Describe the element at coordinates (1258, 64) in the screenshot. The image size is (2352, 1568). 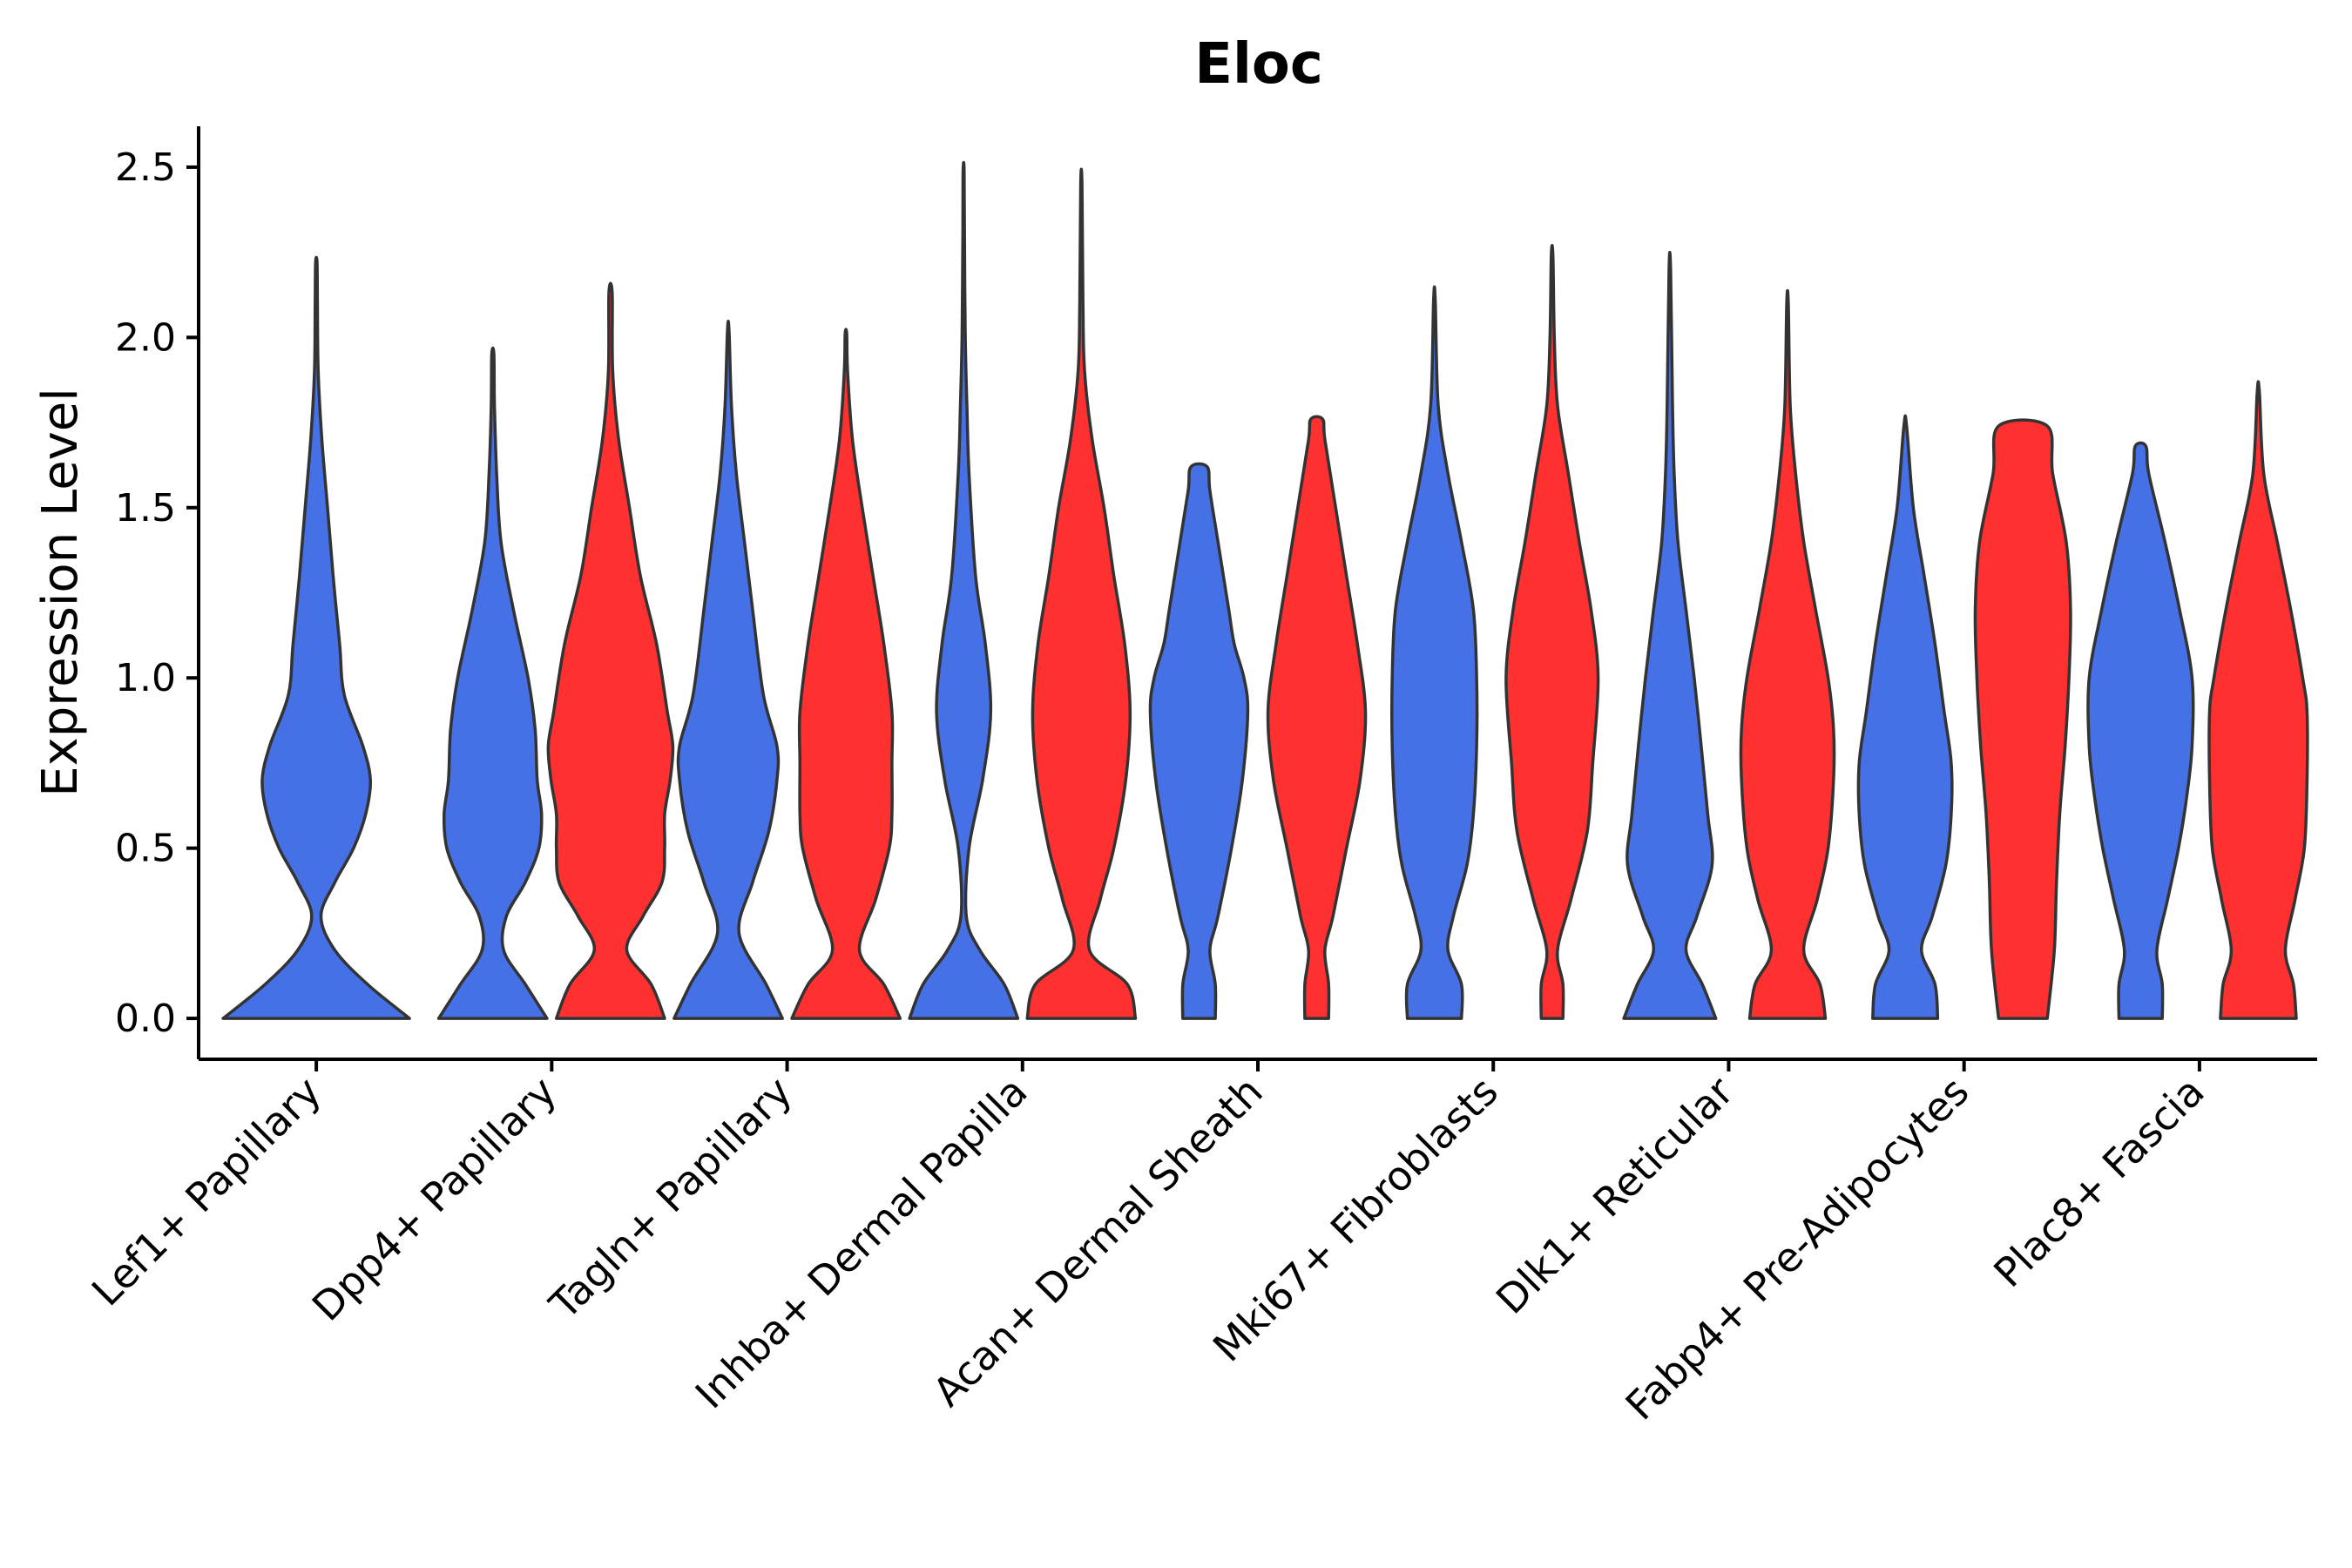
I see `chart-title: Eloc` at that location.